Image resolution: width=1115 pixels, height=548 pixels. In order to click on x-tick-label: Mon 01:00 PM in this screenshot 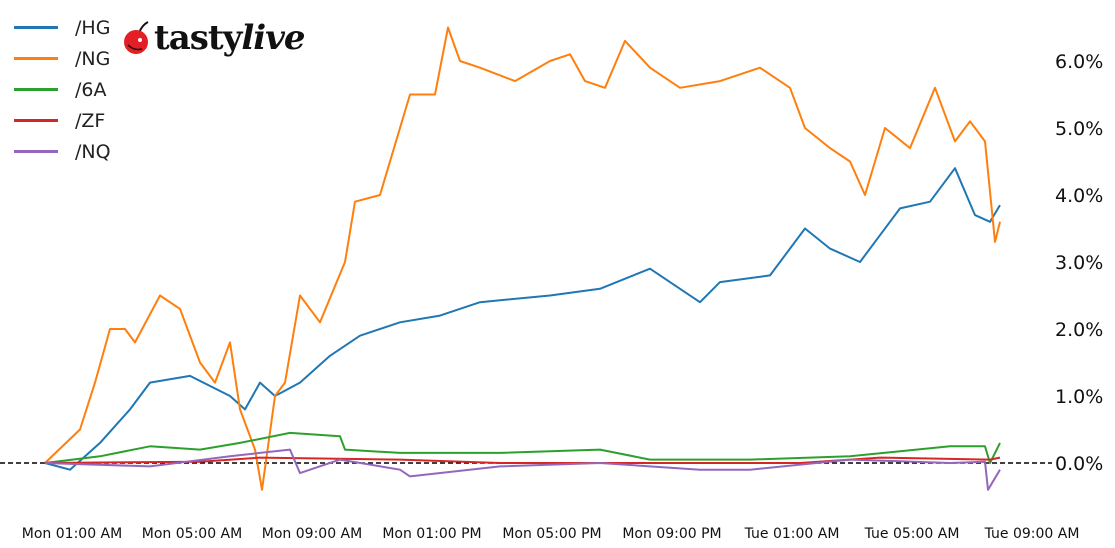, I will do `click(431, 534)`.